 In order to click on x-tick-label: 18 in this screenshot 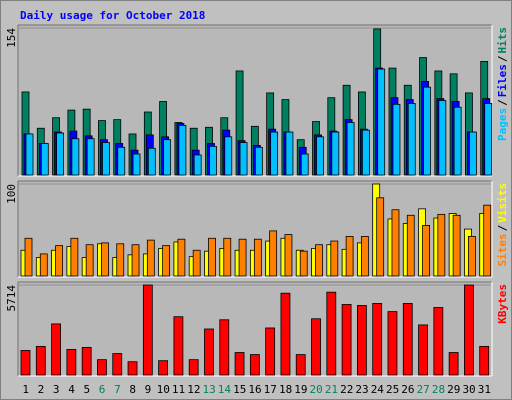, I will do `click(285, 389)`.